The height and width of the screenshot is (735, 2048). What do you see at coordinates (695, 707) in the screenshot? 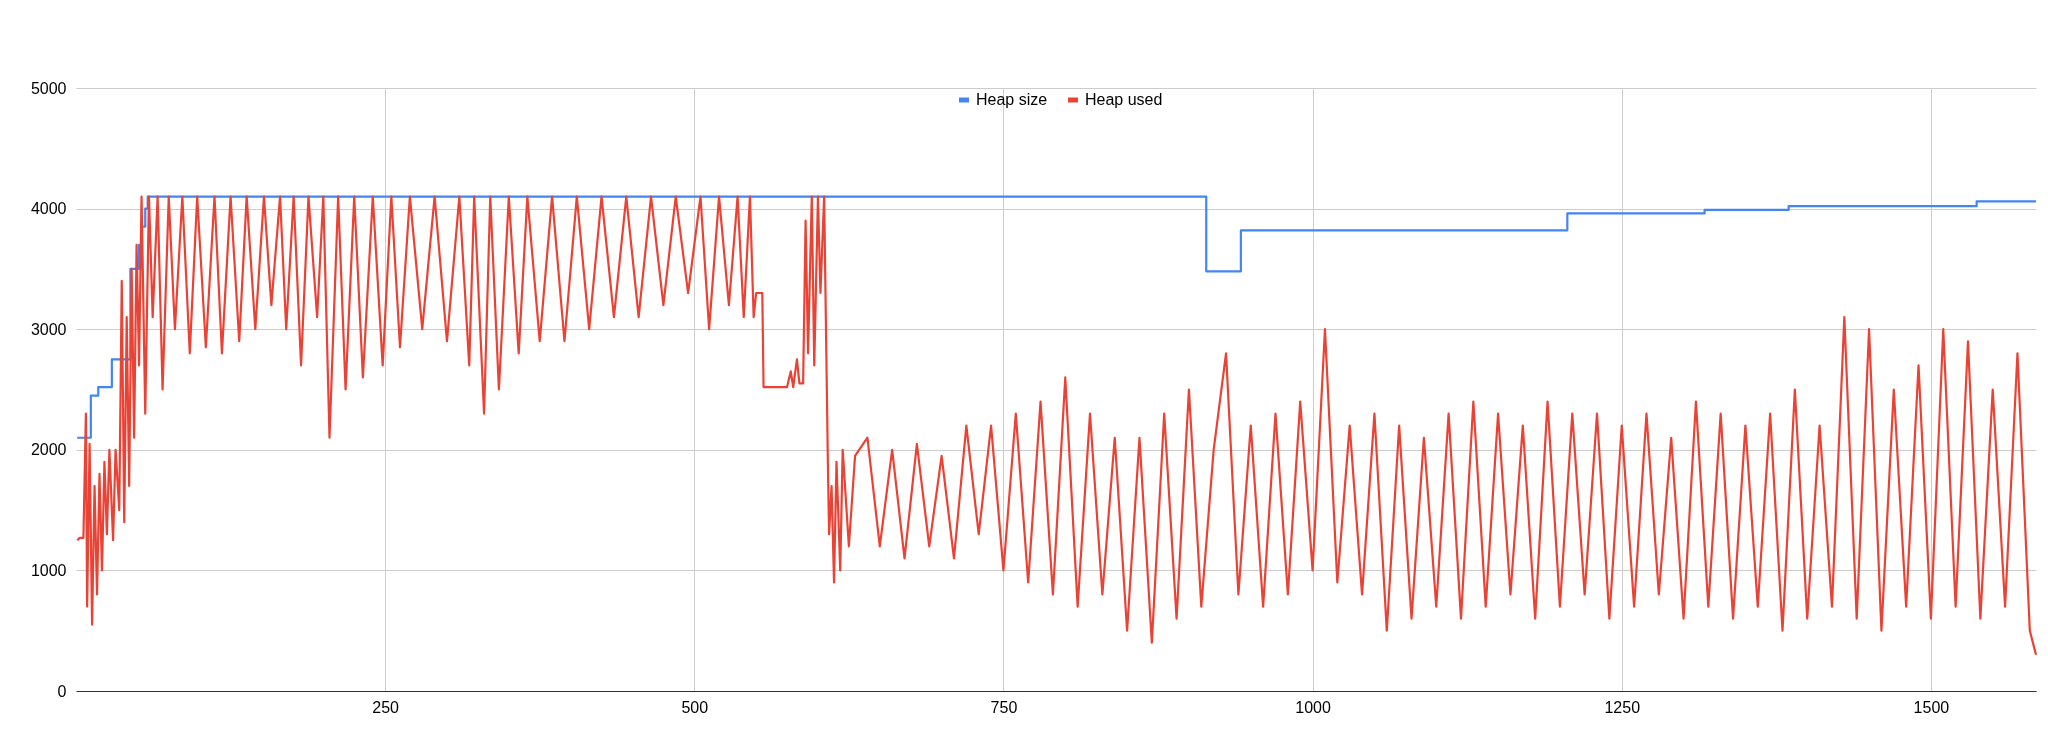
I see `x-tick-label: 500` at bounding box center [695, 707].